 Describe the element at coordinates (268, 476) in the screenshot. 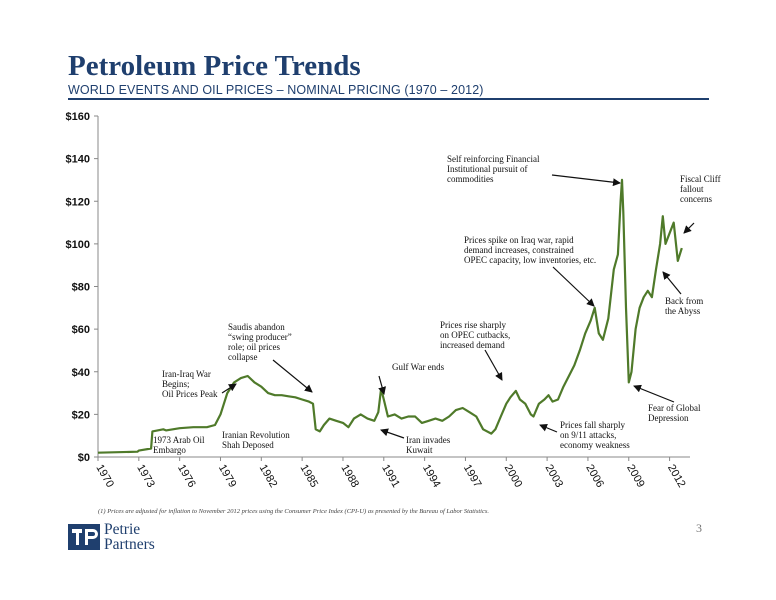

I see `x-tick-label: 1982` at that location.